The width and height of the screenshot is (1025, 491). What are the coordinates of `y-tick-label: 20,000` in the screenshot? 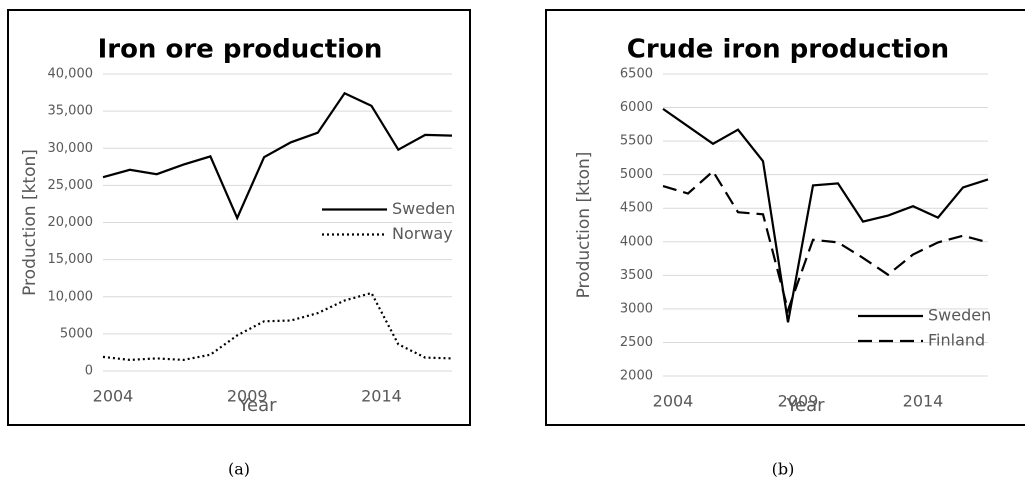 It's located at (71, 222).